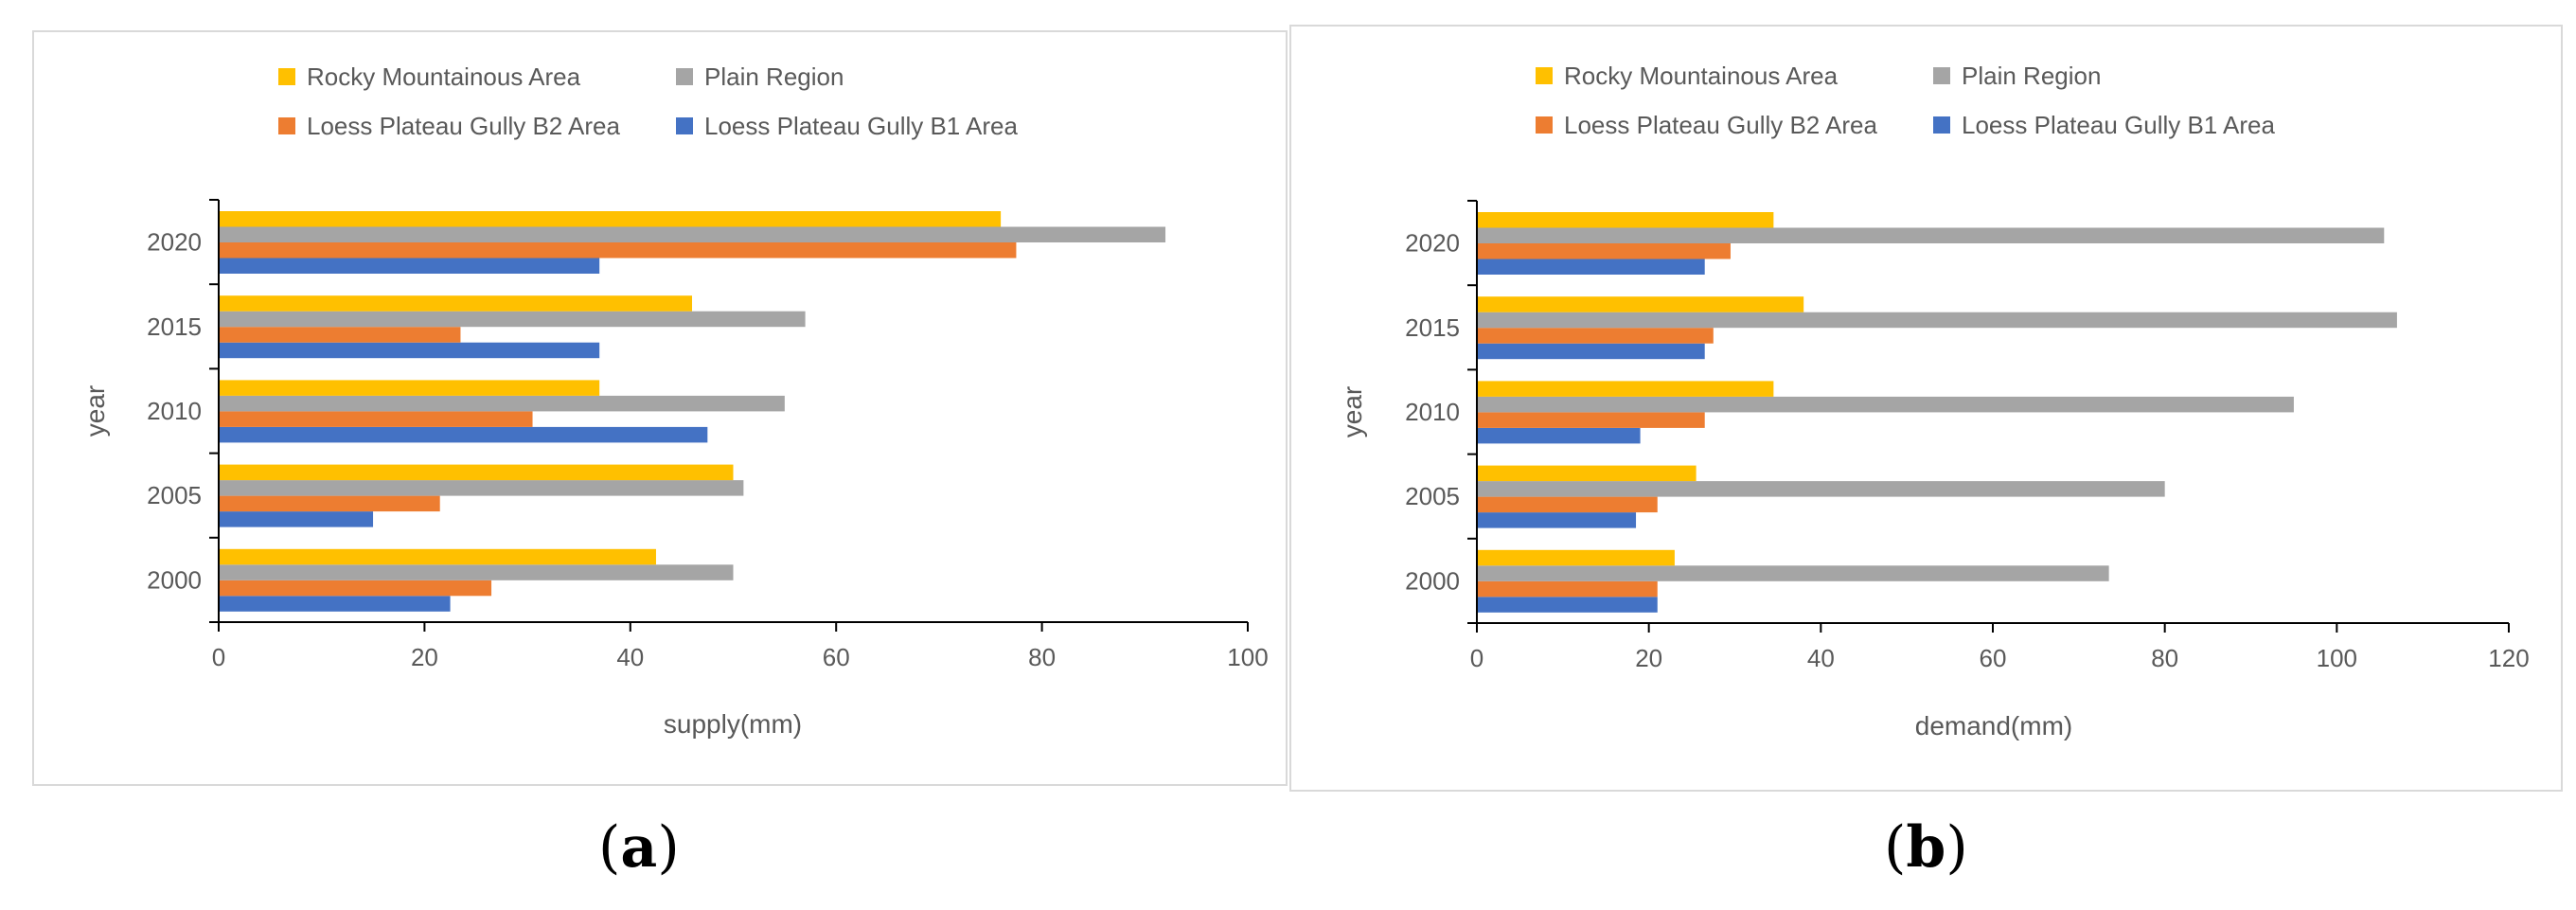 The height and width of the screenshot is (910, 2576). I want to click on caption-b: (b), so click(1926, 847).